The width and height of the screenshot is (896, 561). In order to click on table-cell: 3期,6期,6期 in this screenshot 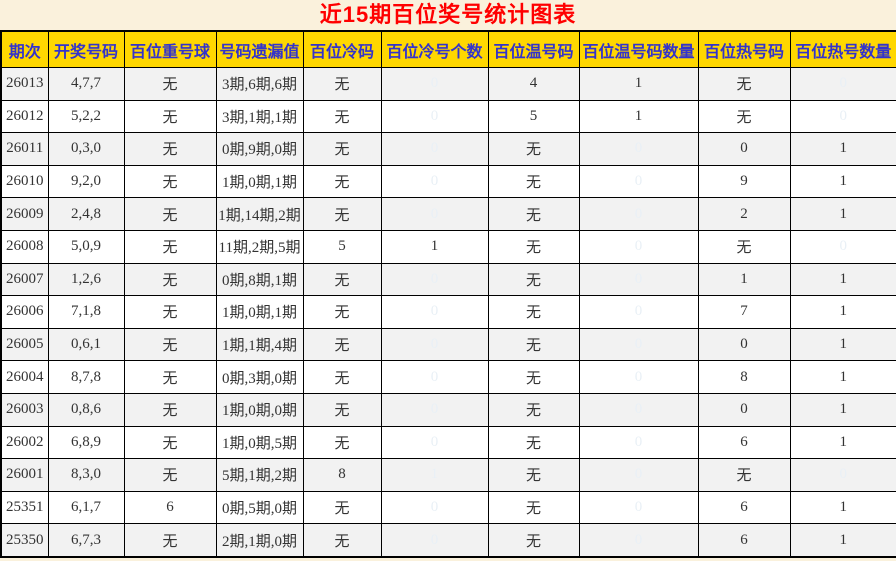, I will do `click(259, 84)`.